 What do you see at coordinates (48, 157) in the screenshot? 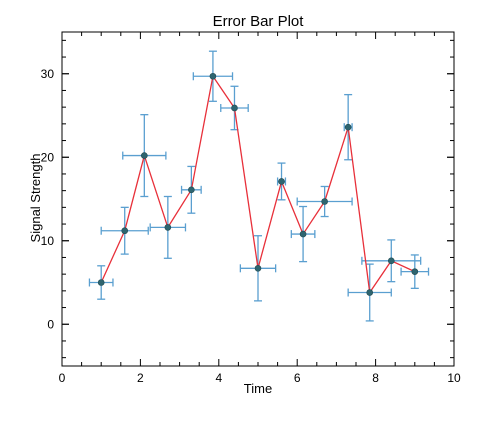
I see `y-tick-label: 20` at bounding box center [48, 157].